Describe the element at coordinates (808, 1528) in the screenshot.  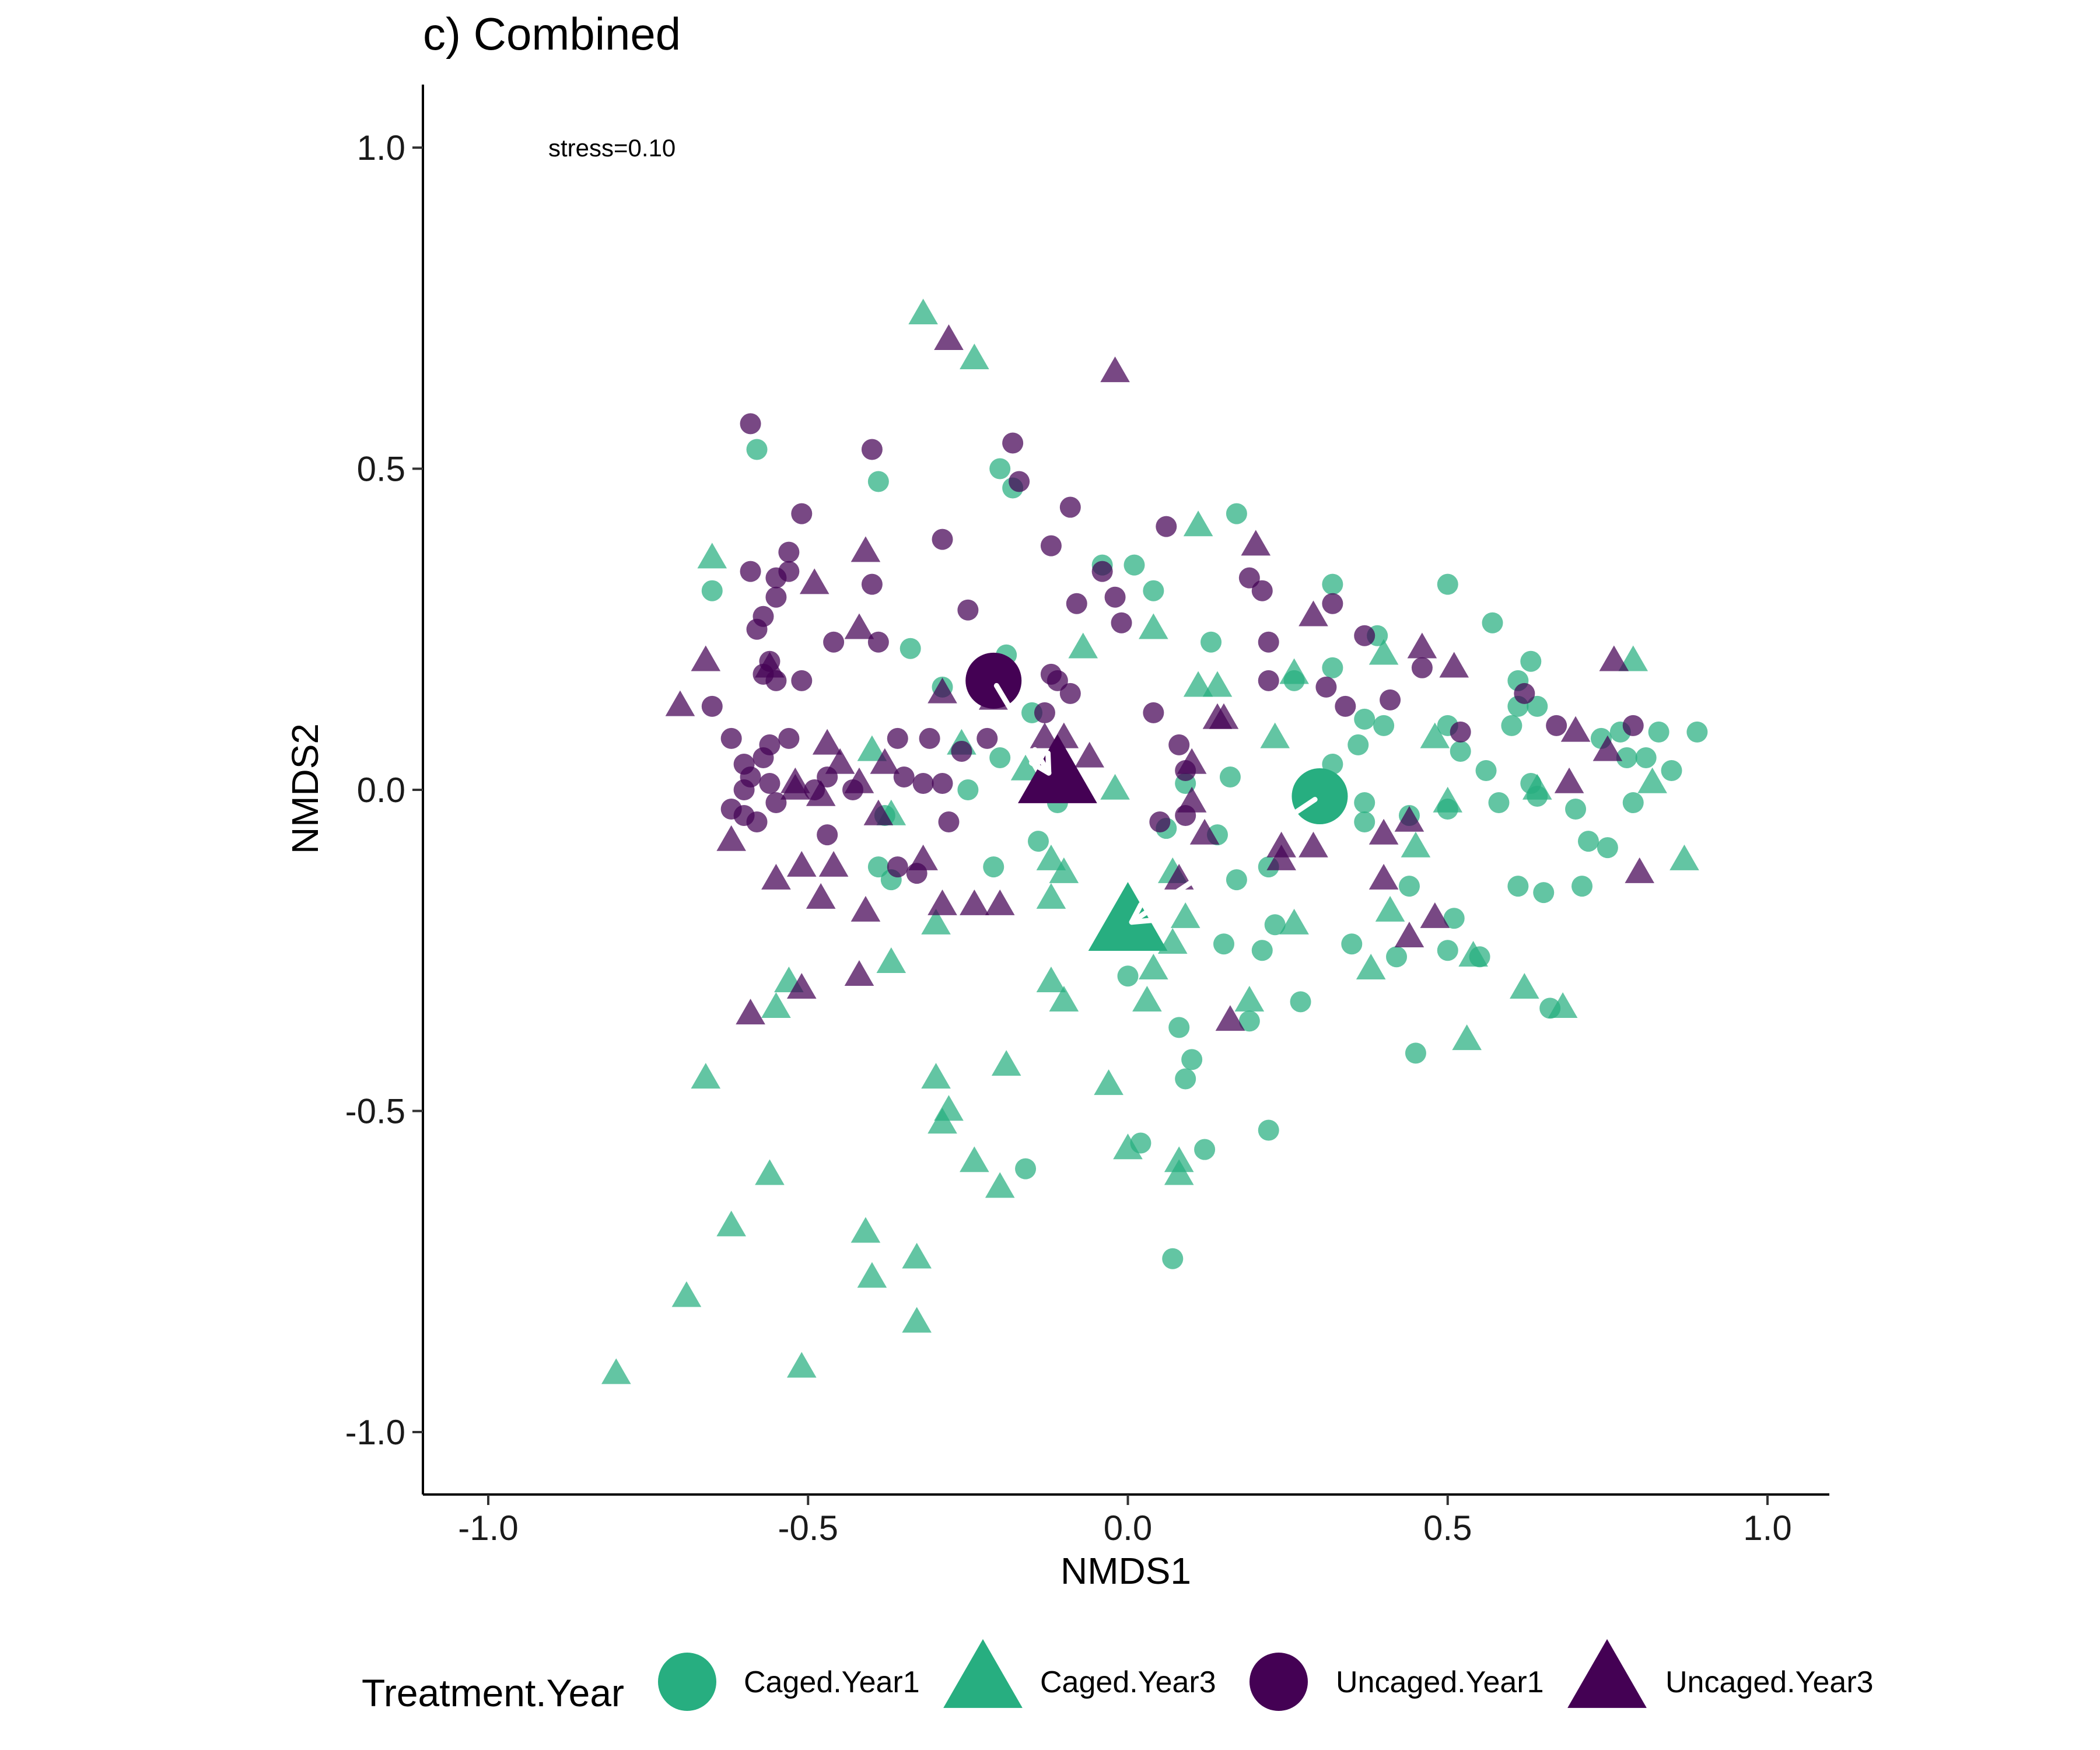
I see `x-tick-label: -0.5` at that location.